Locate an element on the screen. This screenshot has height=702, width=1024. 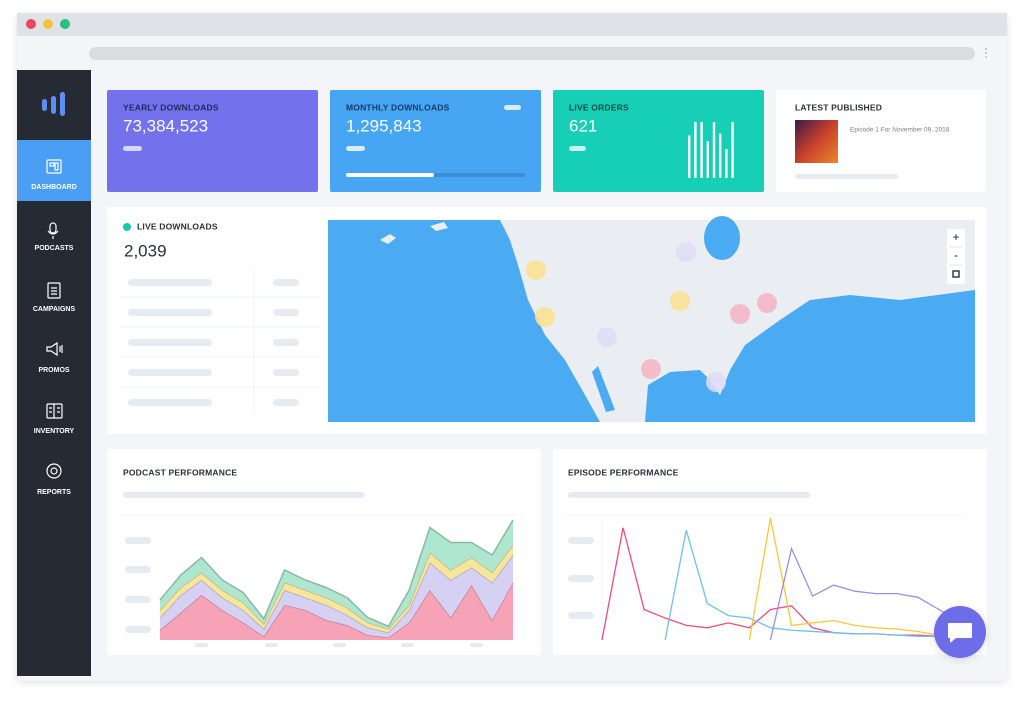
area-edge is located at coordinates (336, 573).